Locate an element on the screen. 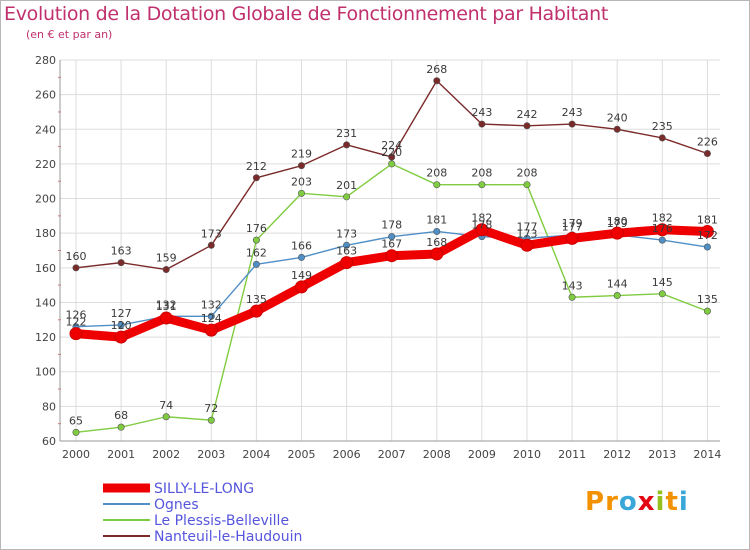  y-tick-label: 140 is located at coordinates (45, 302).